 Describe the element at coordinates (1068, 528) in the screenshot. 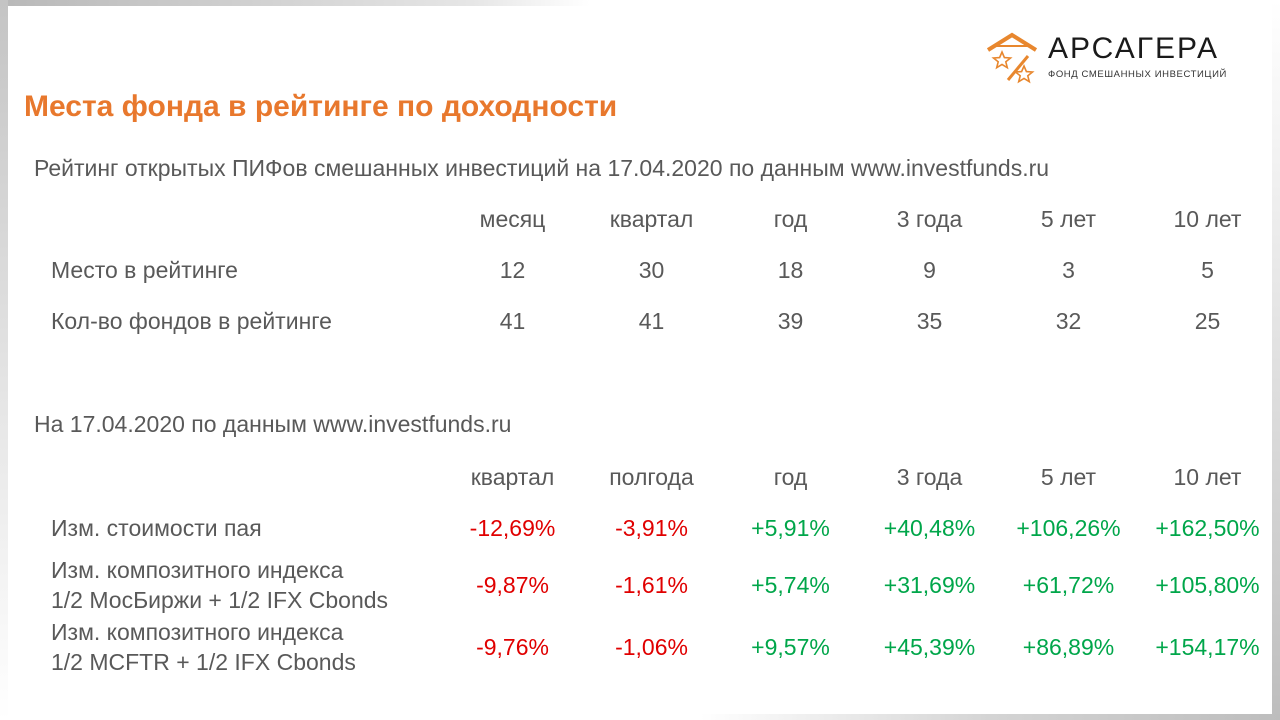

I see `return-cell: +106,26%` at that location.